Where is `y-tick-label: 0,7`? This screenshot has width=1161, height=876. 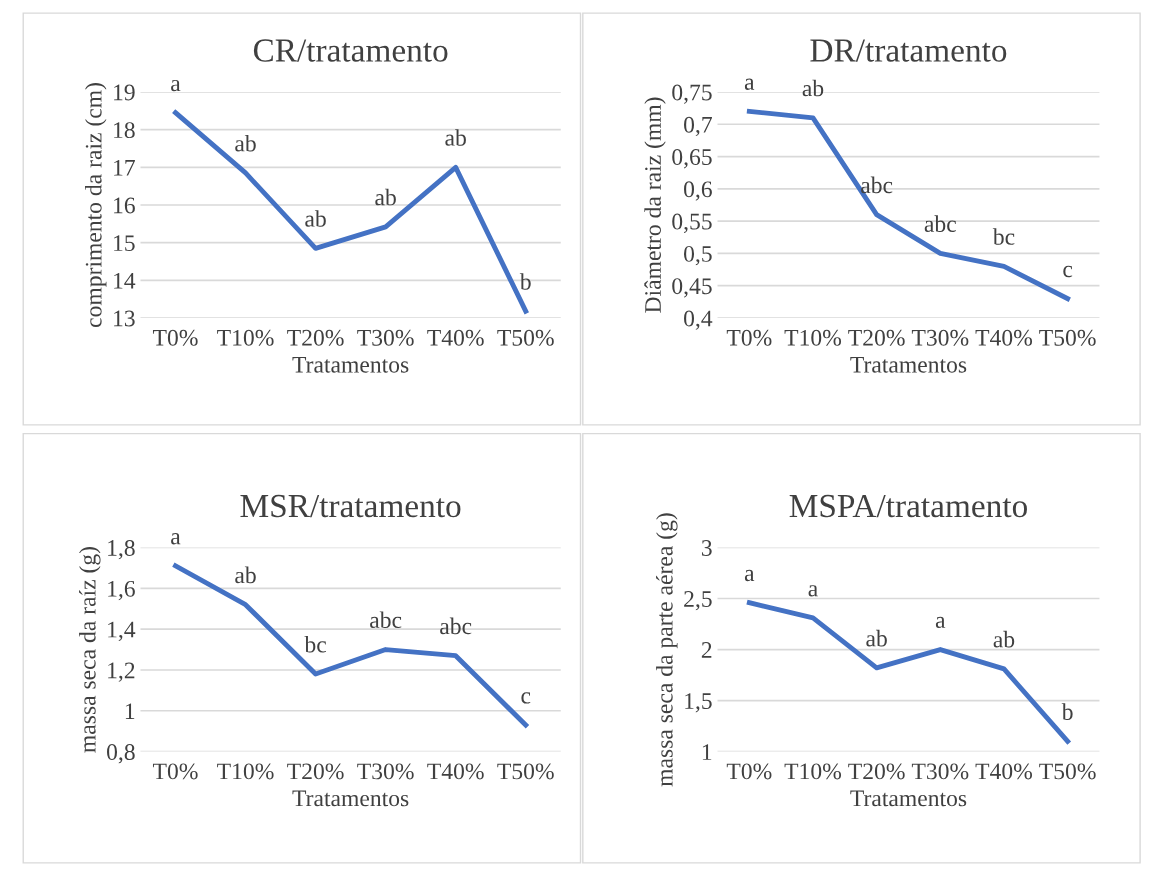
y-tick-label: 0,7 is located at coordinates (698, 126).